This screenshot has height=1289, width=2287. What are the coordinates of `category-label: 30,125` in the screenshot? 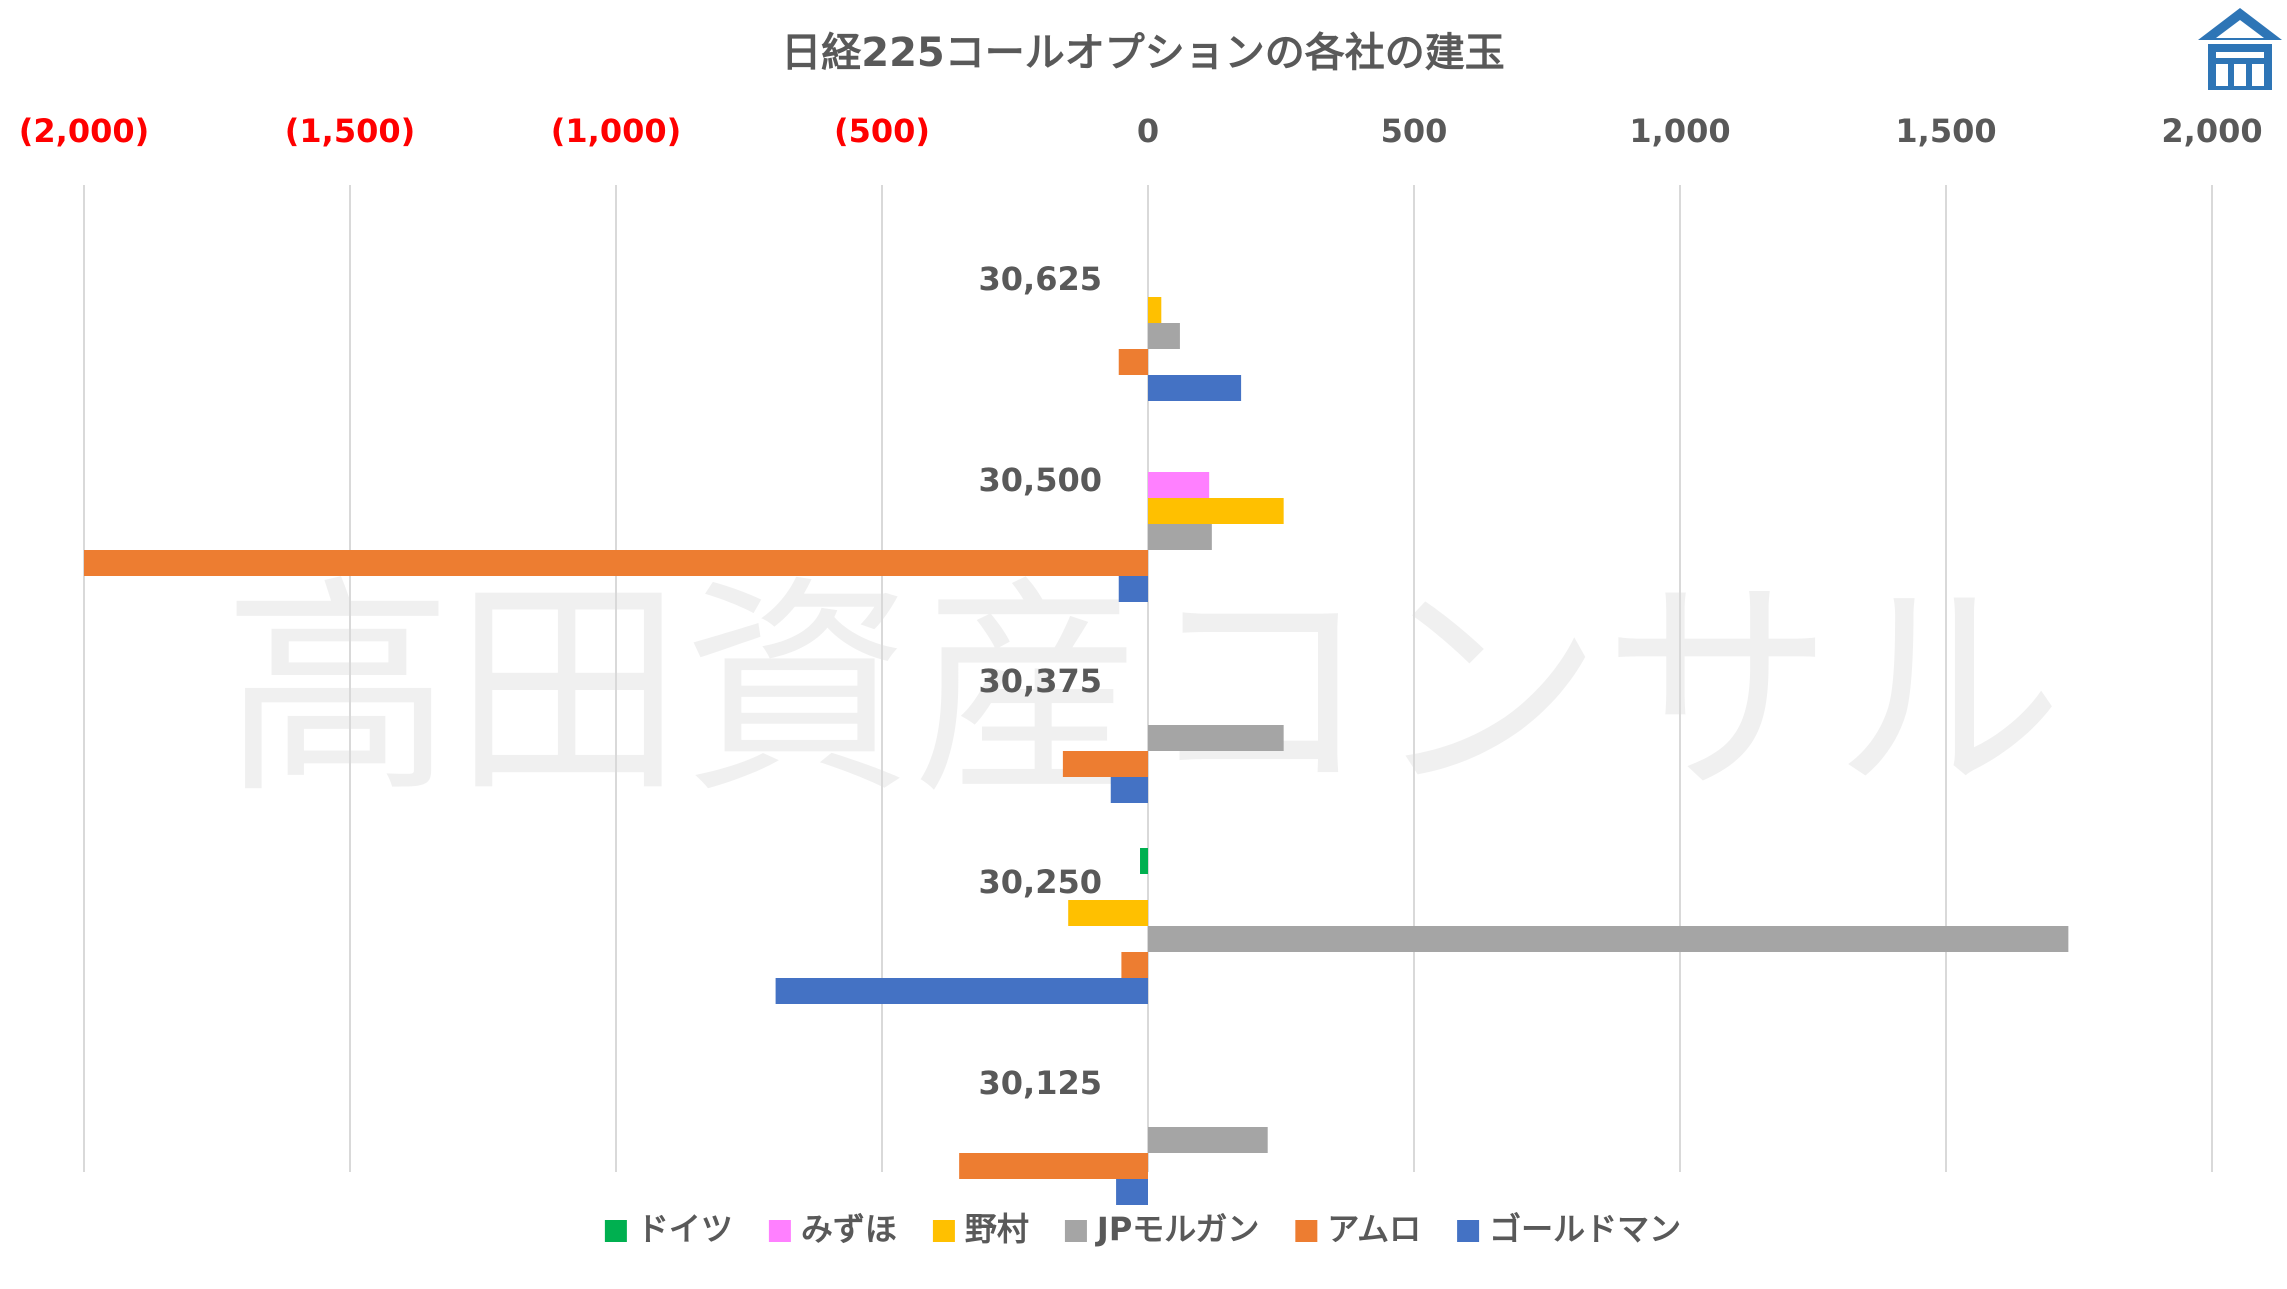 It's located at (1040, 1083).